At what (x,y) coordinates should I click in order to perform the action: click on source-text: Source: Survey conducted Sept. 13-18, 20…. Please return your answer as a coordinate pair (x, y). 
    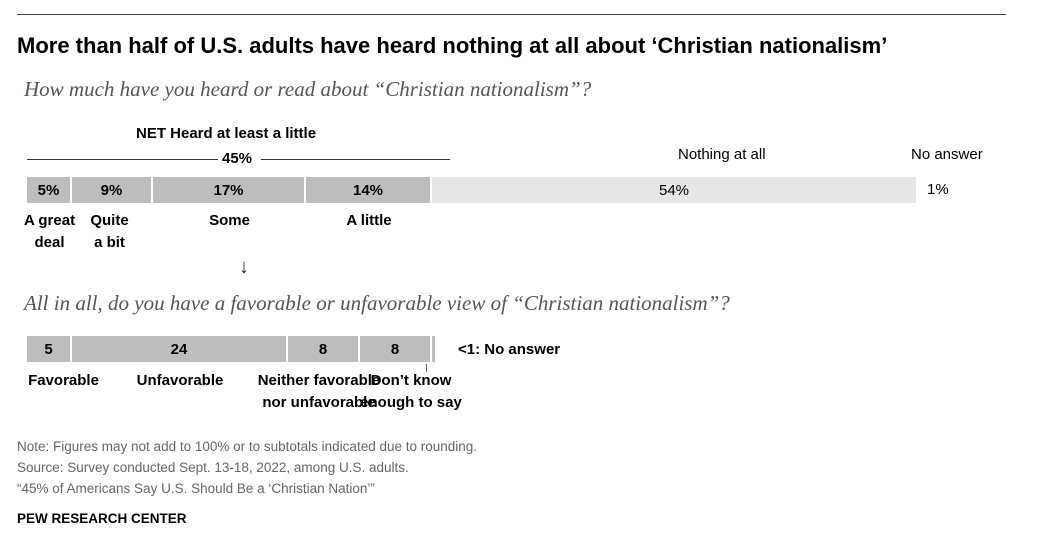
    Looking at the image, I should click on (213, 467).